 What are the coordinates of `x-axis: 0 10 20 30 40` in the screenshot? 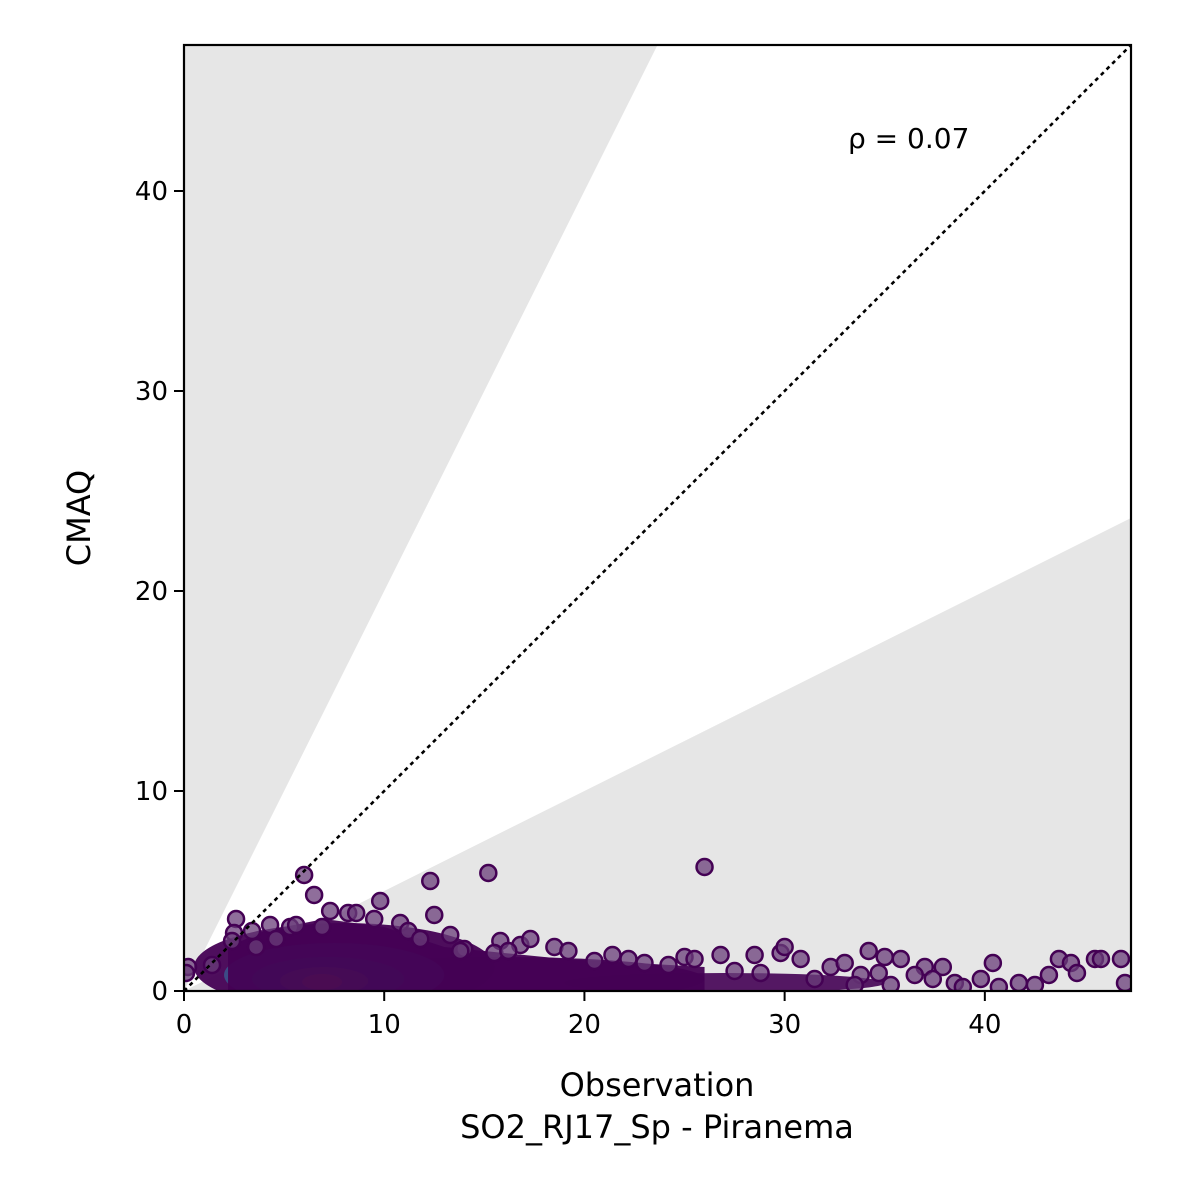 It's located at (588, 1015).